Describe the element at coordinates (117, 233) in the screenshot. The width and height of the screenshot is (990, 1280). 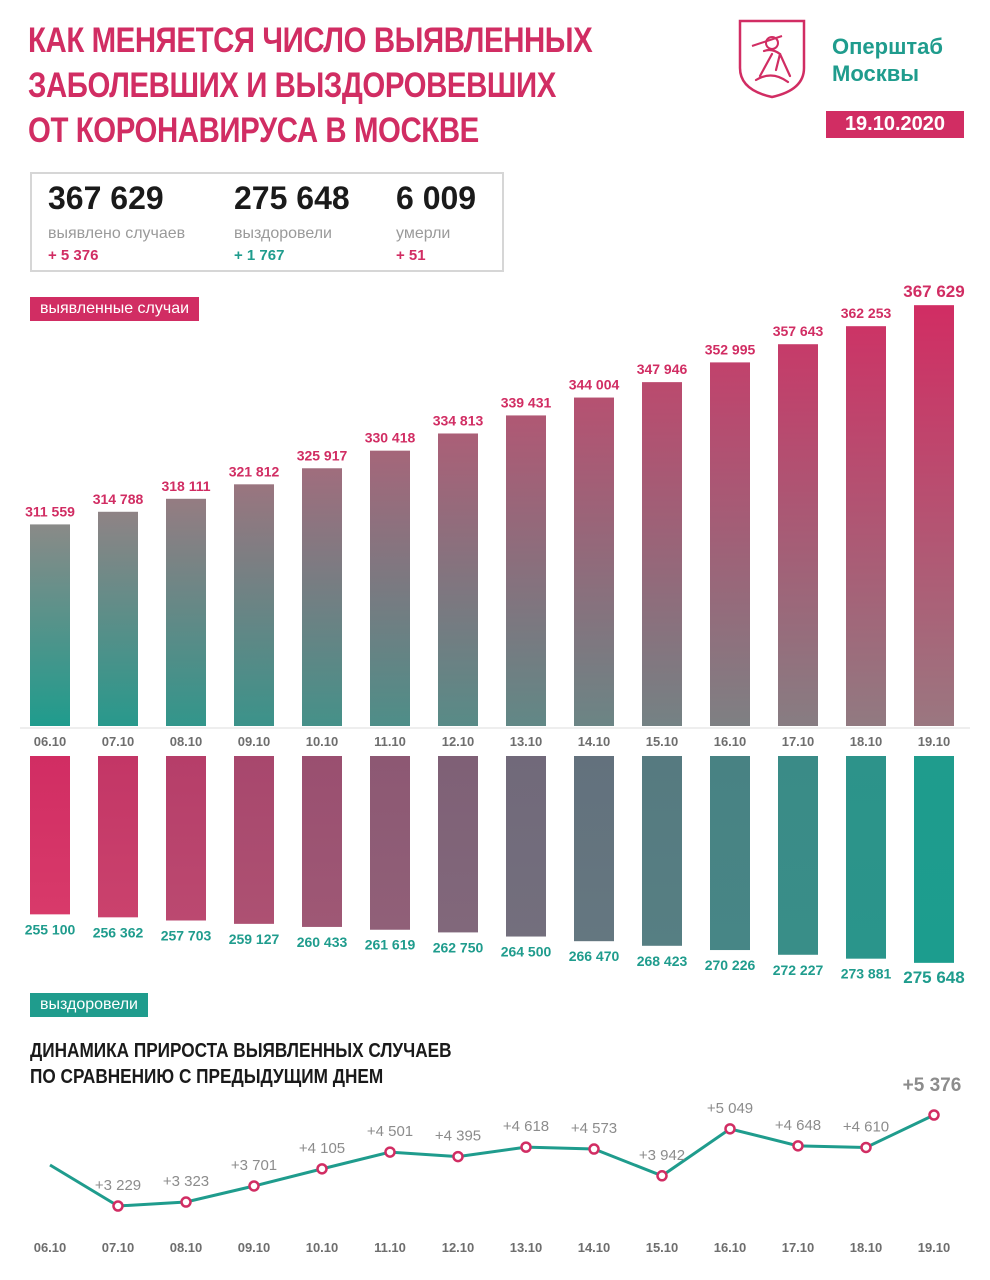
I see `stat-cases-label: выявлено случаев` at that location.